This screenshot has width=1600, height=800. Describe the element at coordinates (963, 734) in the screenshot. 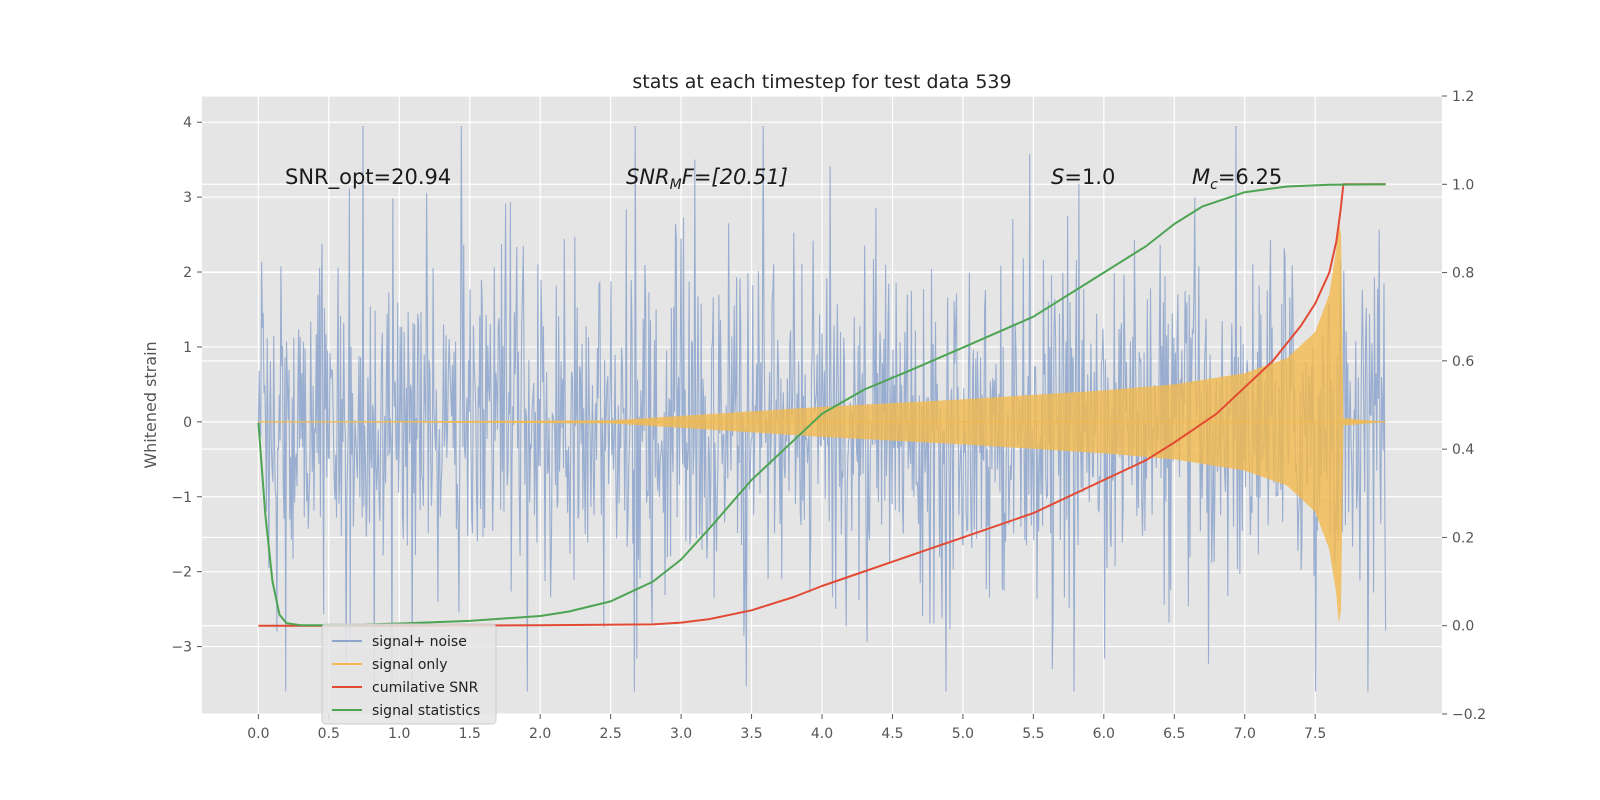

I see `x-tick-label: 5.0` at that location.